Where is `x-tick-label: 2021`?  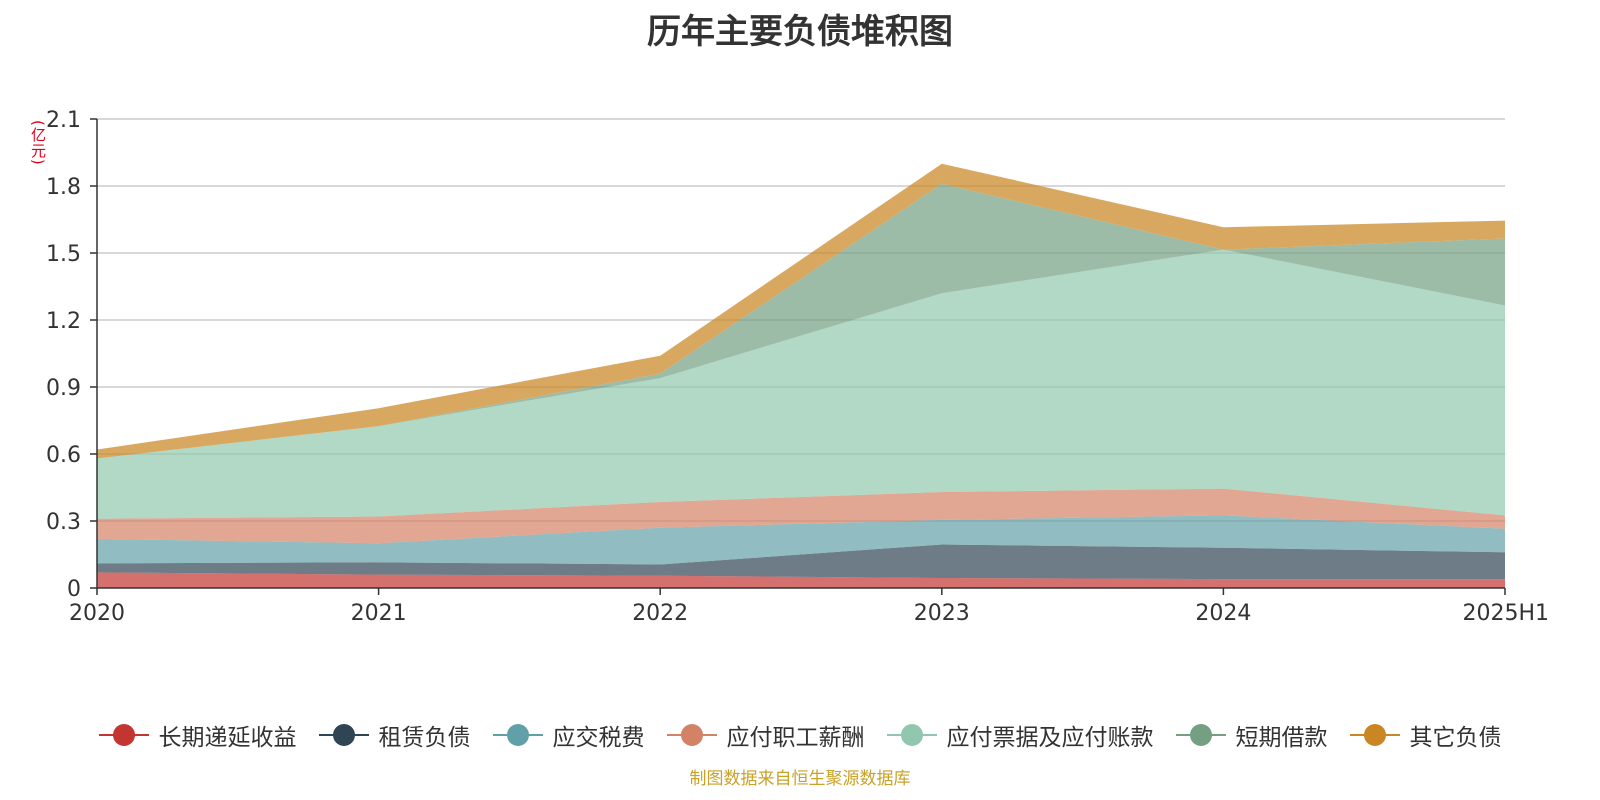 x-tick-label: 2021 is located at coordinates (379, 613).